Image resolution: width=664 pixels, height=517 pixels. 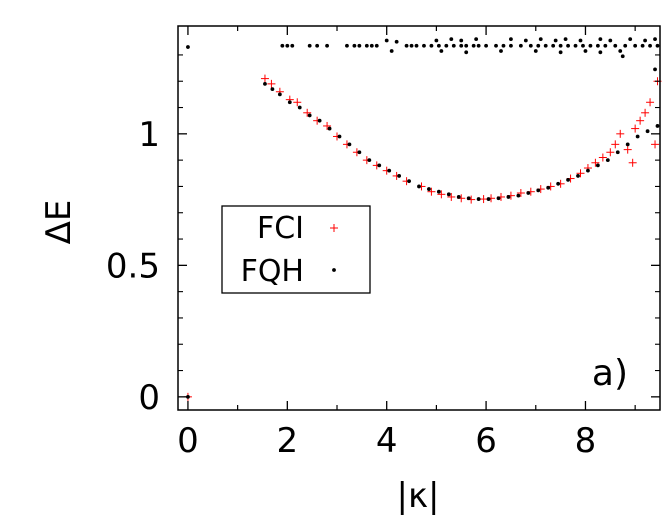 I want to click on x-tick-label: 0, so click(x=188, y=441).